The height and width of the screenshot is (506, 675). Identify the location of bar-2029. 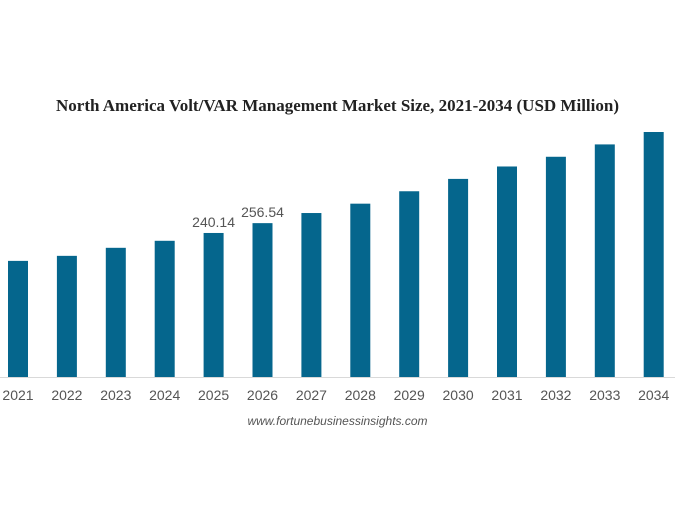
(409, 284).